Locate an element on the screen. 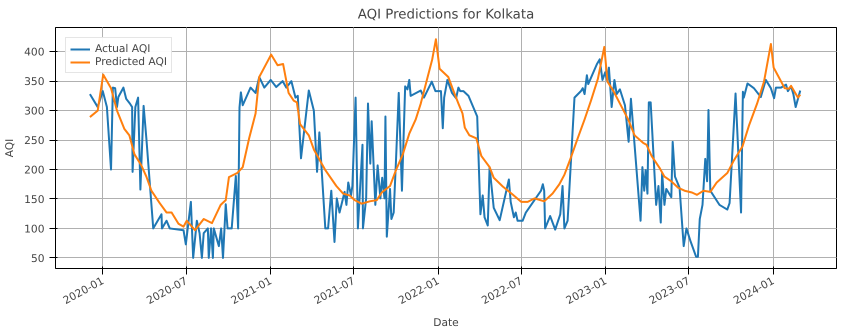  y-tick-label: 200 is located at coordinates (34, 170).